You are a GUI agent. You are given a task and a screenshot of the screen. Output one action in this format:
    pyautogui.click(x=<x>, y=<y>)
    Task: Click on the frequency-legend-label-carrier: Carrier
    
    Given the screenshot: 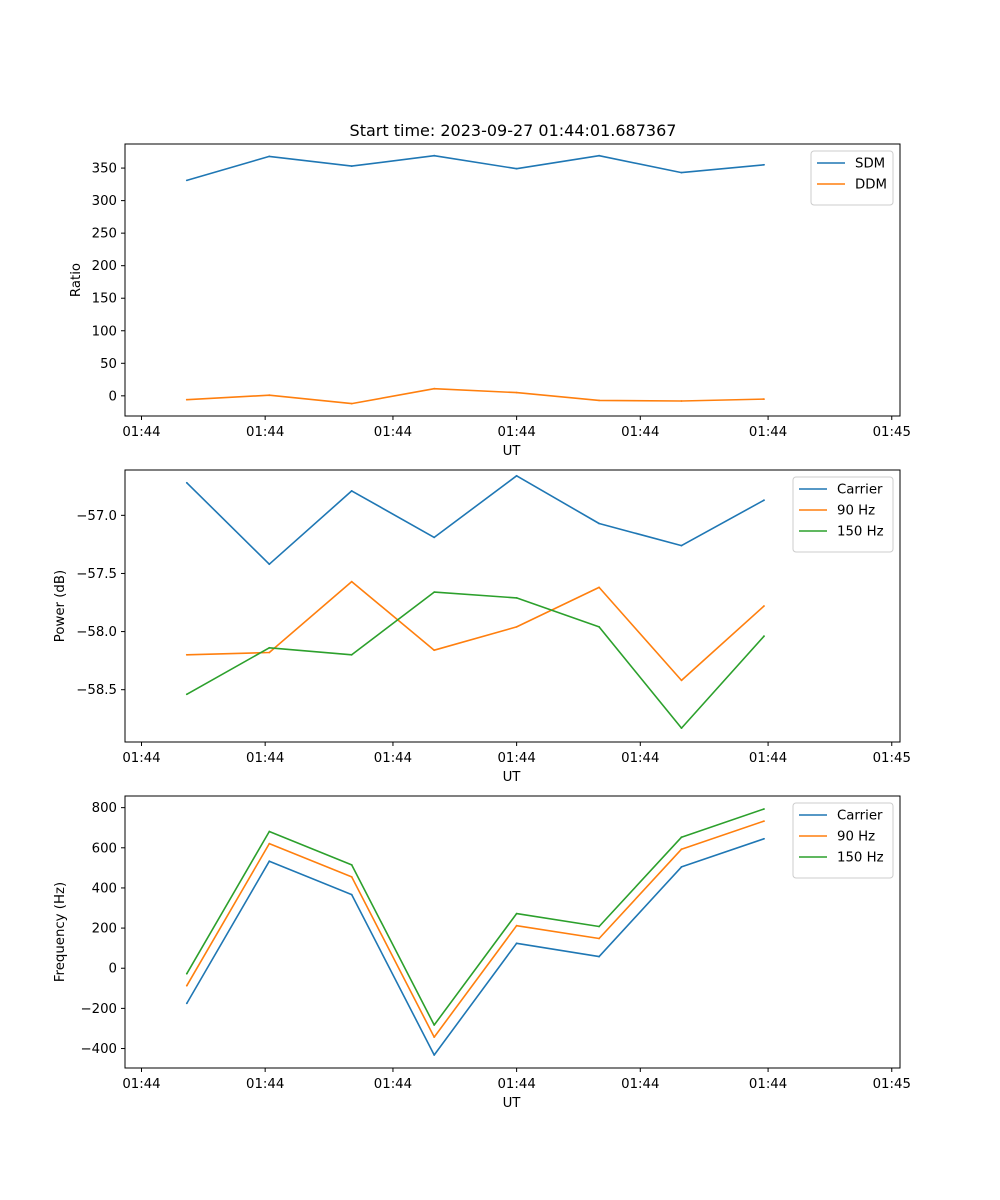 What is the action you would take?
    pyautogui.click(x=860, y=816)
    